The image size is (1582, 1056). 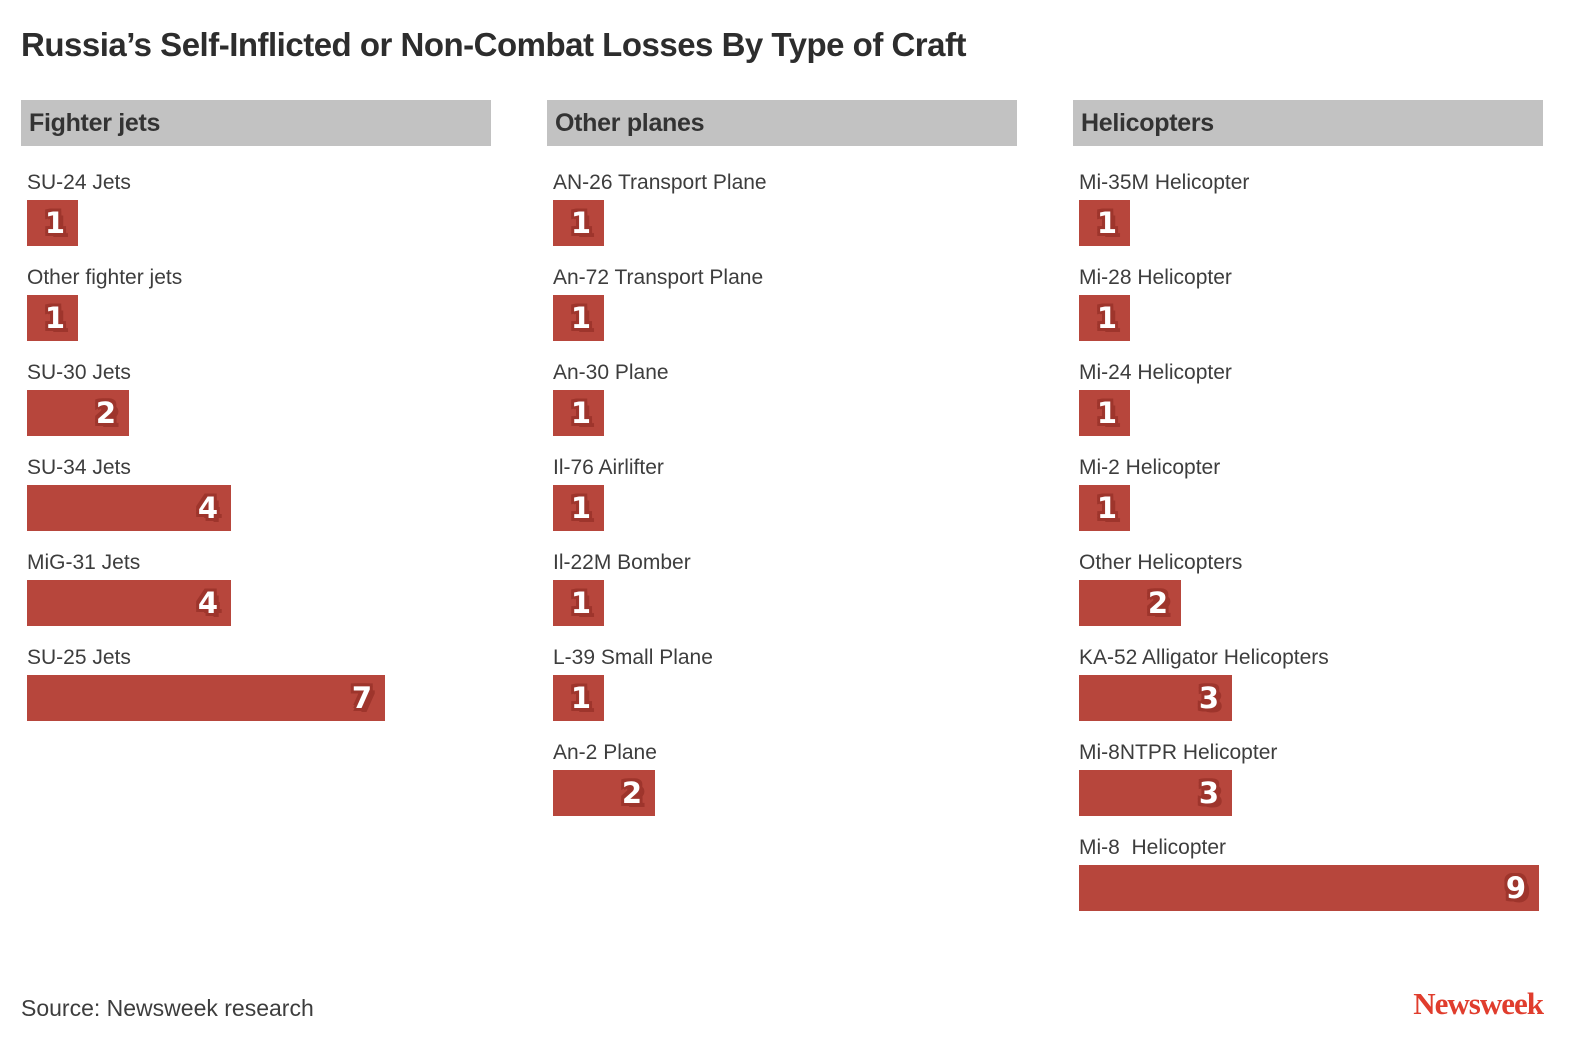 I want to click on bar-item: SU-30 Jets 2, so click(x=259, y=398).